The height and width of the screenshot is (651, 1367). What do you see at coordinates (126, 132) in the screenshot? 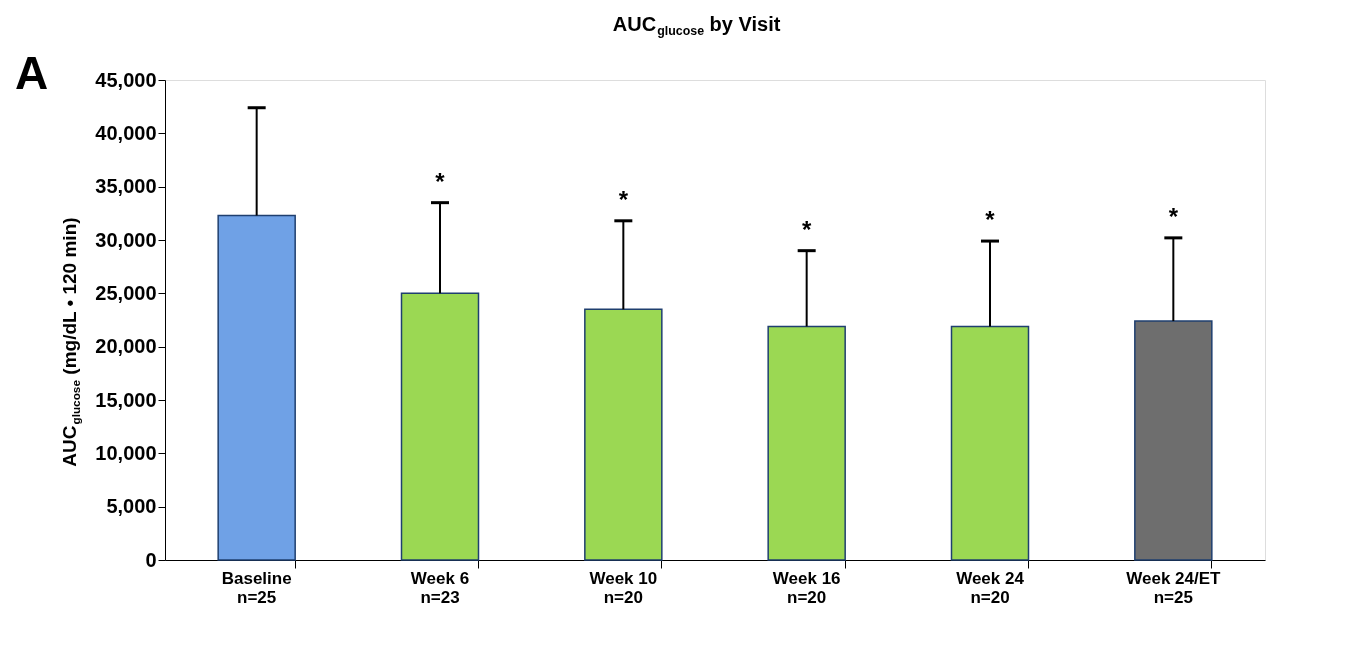
I see `y-tick-label: 40,000` at bounding box center [126, 132].